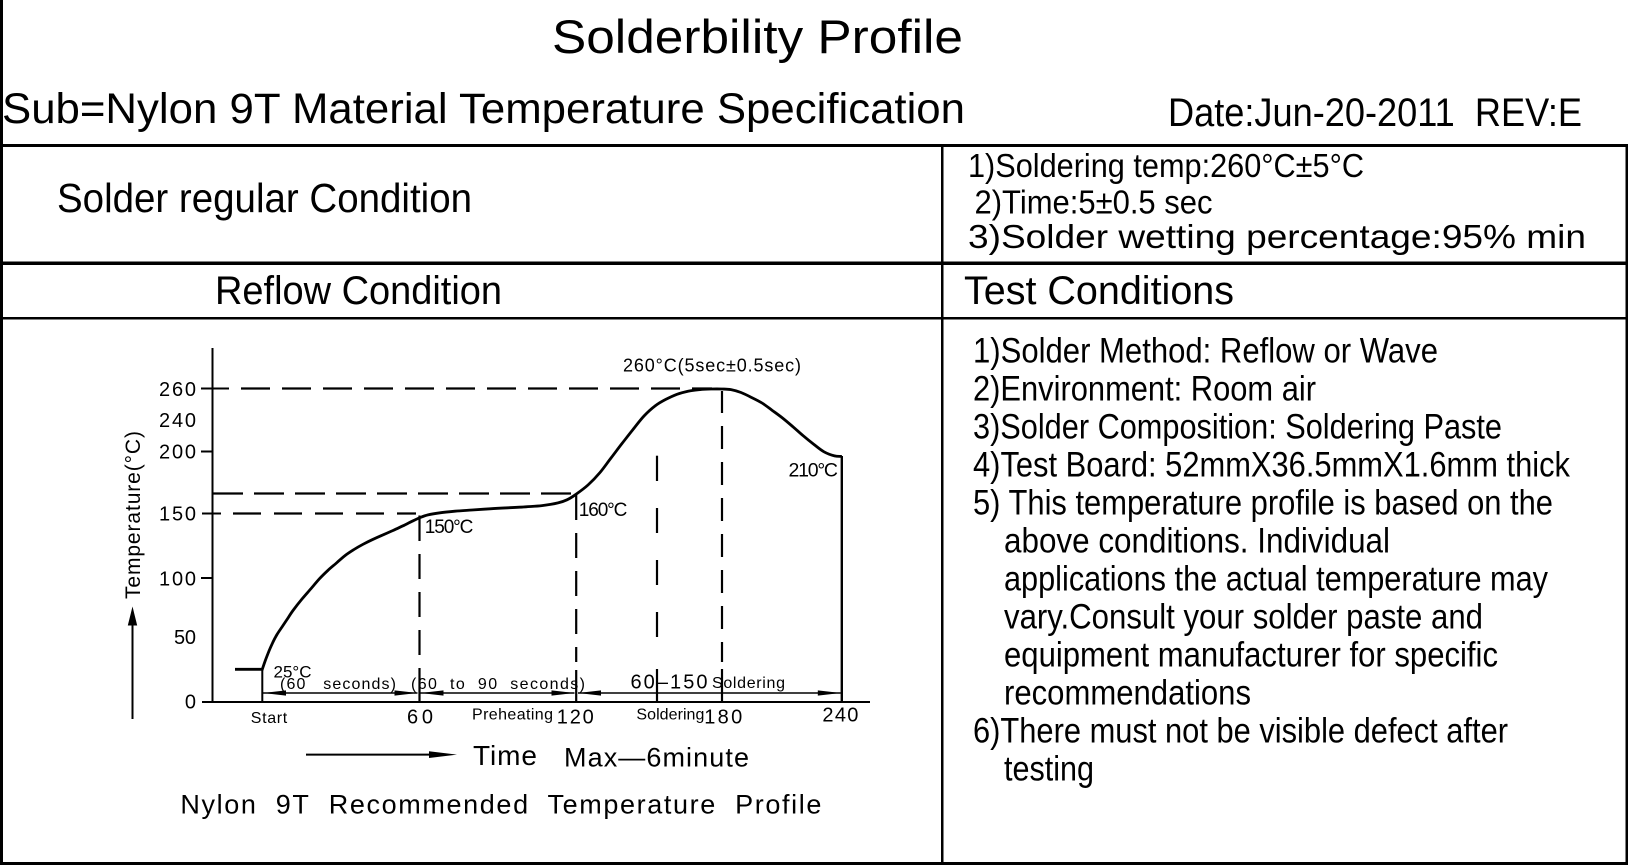 This screenshot has height=865, width=1628. What do you see at coordinates (133, 515) in the screenshot?
I see `svg-text: Temperature(°C)` at bounding box center [133, 515].